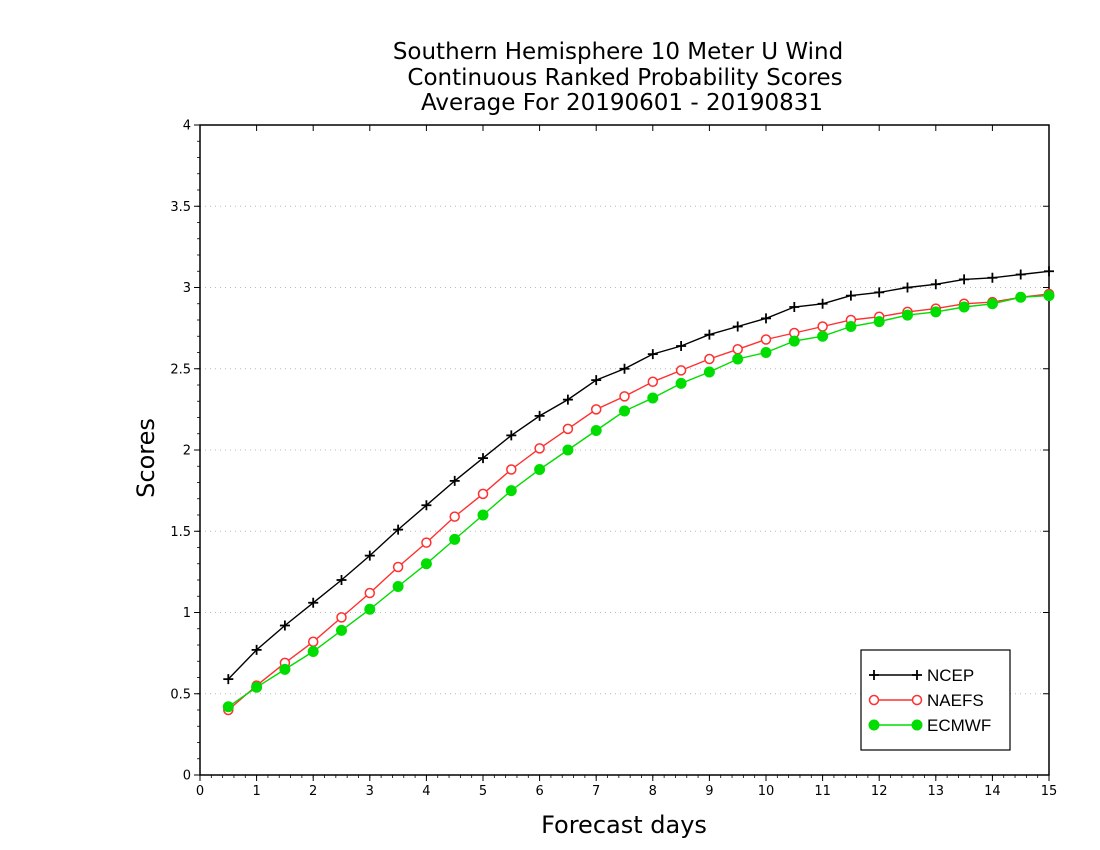  I want to click on x-tick-label: 7, so click(596, 791).